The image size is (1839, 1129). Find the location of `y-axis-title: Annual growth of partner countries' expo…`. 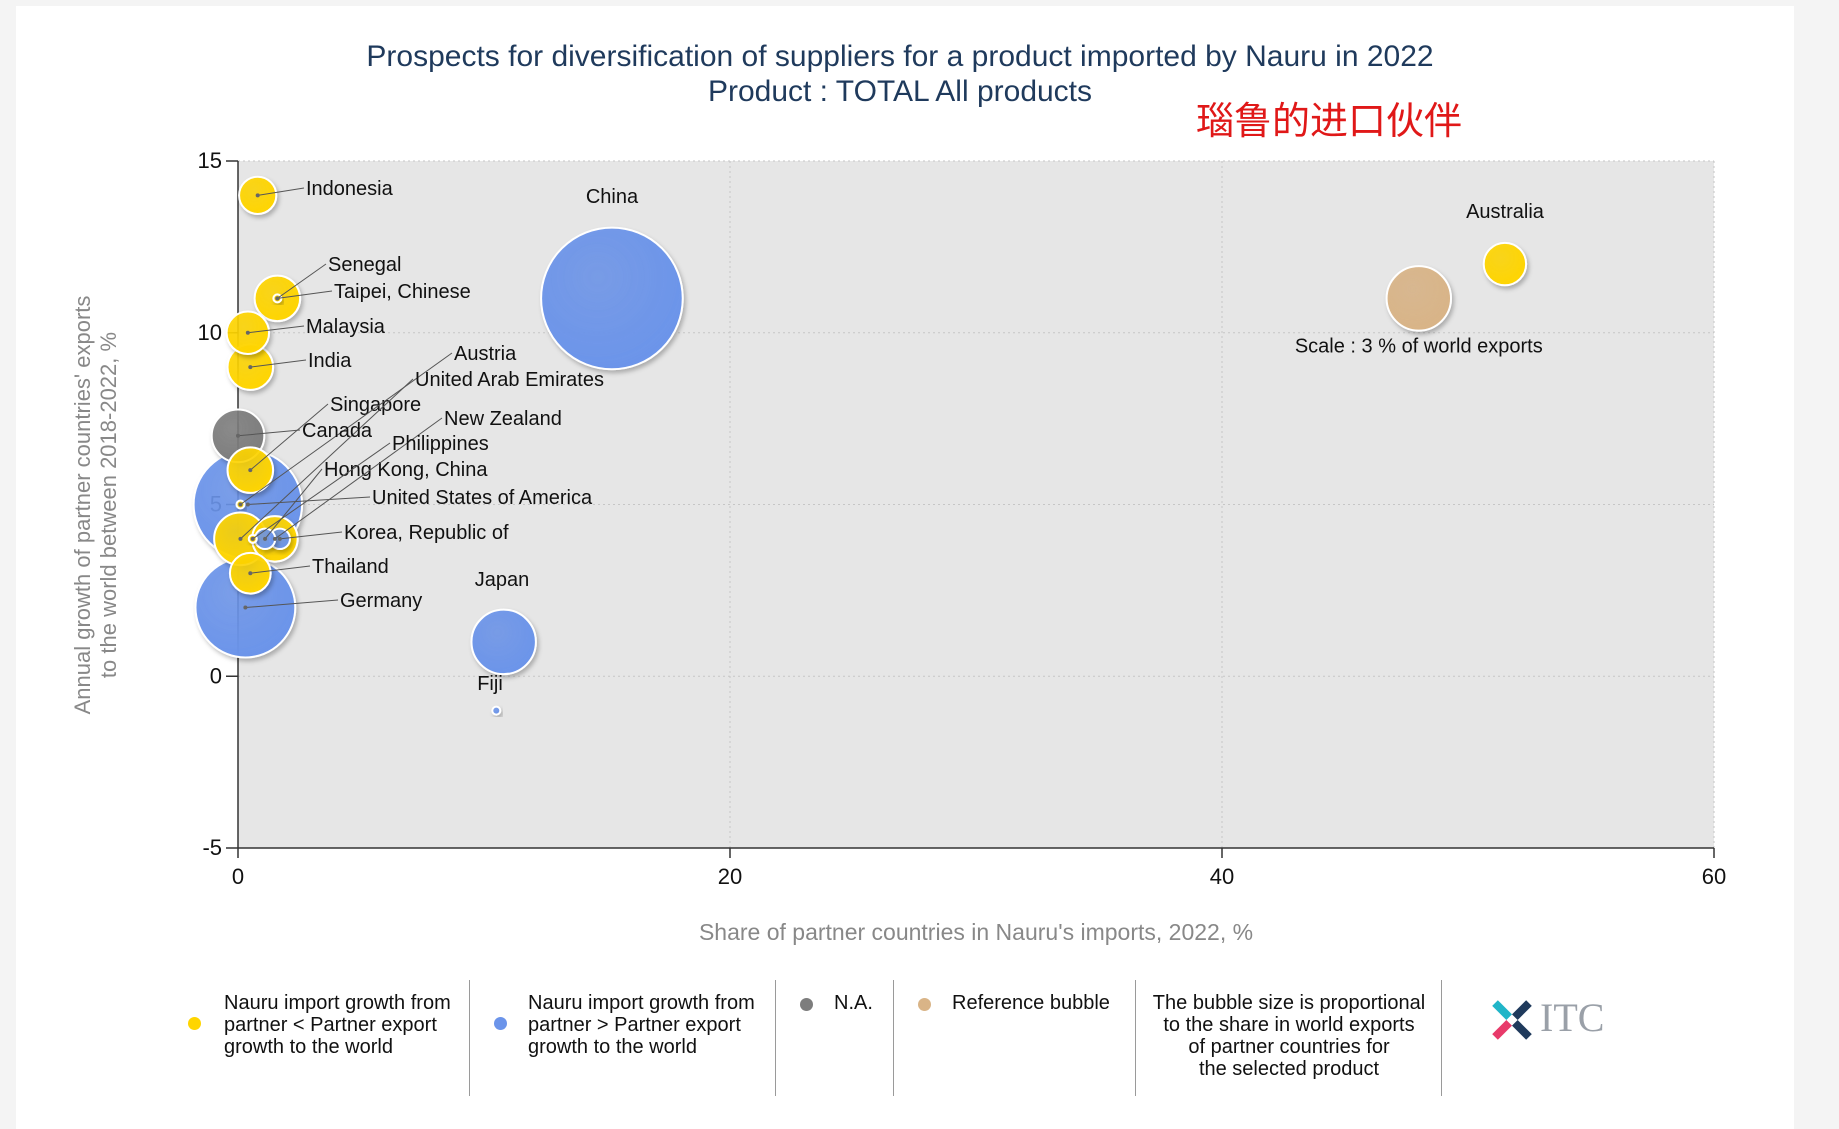

y-axis-title: Annual growth of partner countries' expo… is located at coordinates (95, 505).